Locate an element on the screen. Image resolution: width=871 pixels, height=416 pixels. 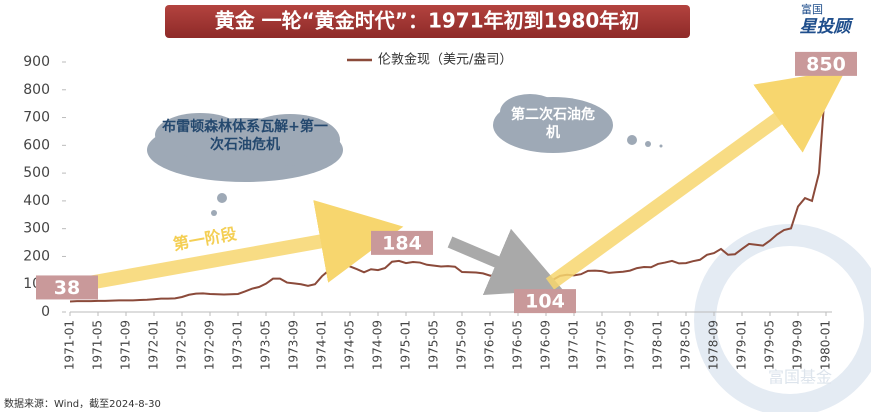
y-tick-label: 0 is located at coordinates (45, 312).